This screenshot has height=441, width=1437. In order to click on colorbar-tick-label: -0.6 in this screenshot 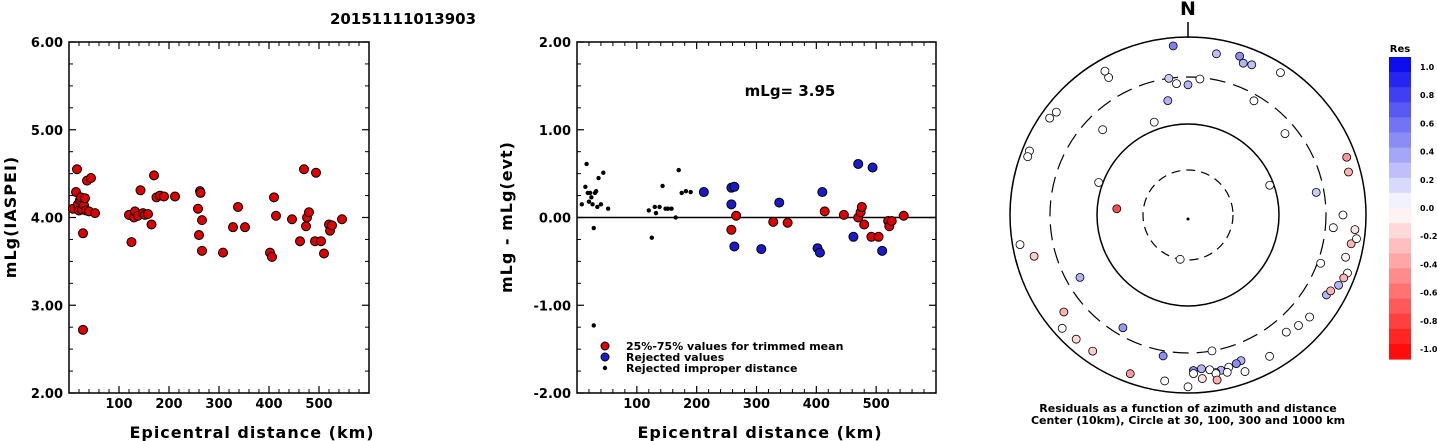, I will do `click(1428, 293)`.